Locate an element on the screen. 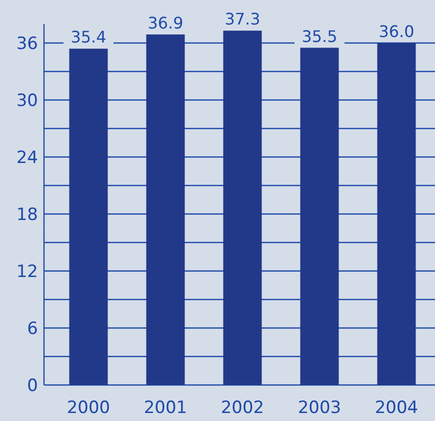 The image size is (435, 421). x-tick-label: 2004 is located at coordinates (396, 408).